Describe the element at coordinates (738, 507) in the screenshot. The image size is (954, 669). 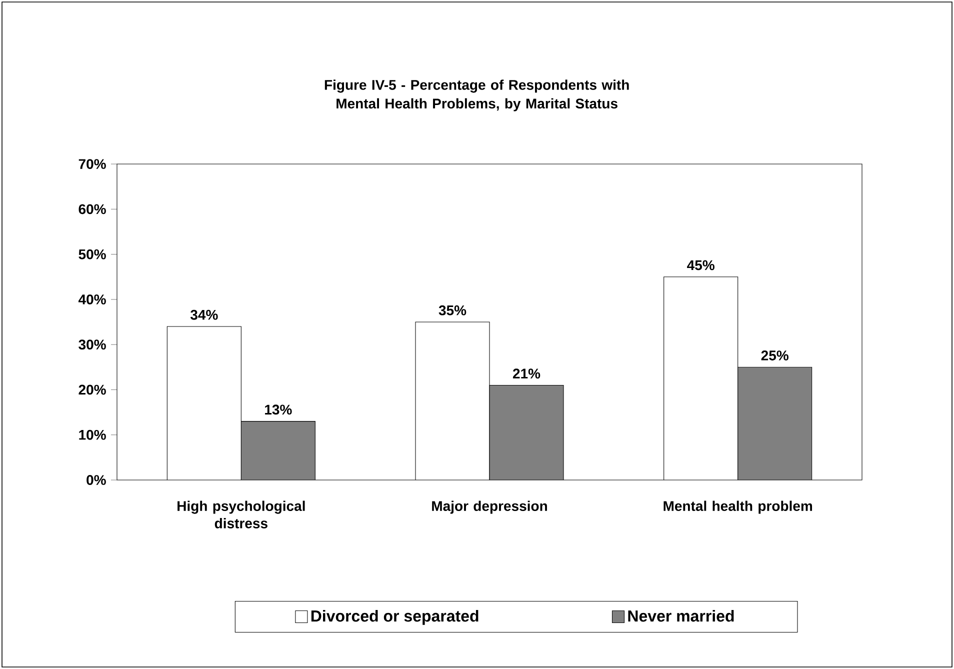
I see `x-tick-label: Mental health problem` at that location.